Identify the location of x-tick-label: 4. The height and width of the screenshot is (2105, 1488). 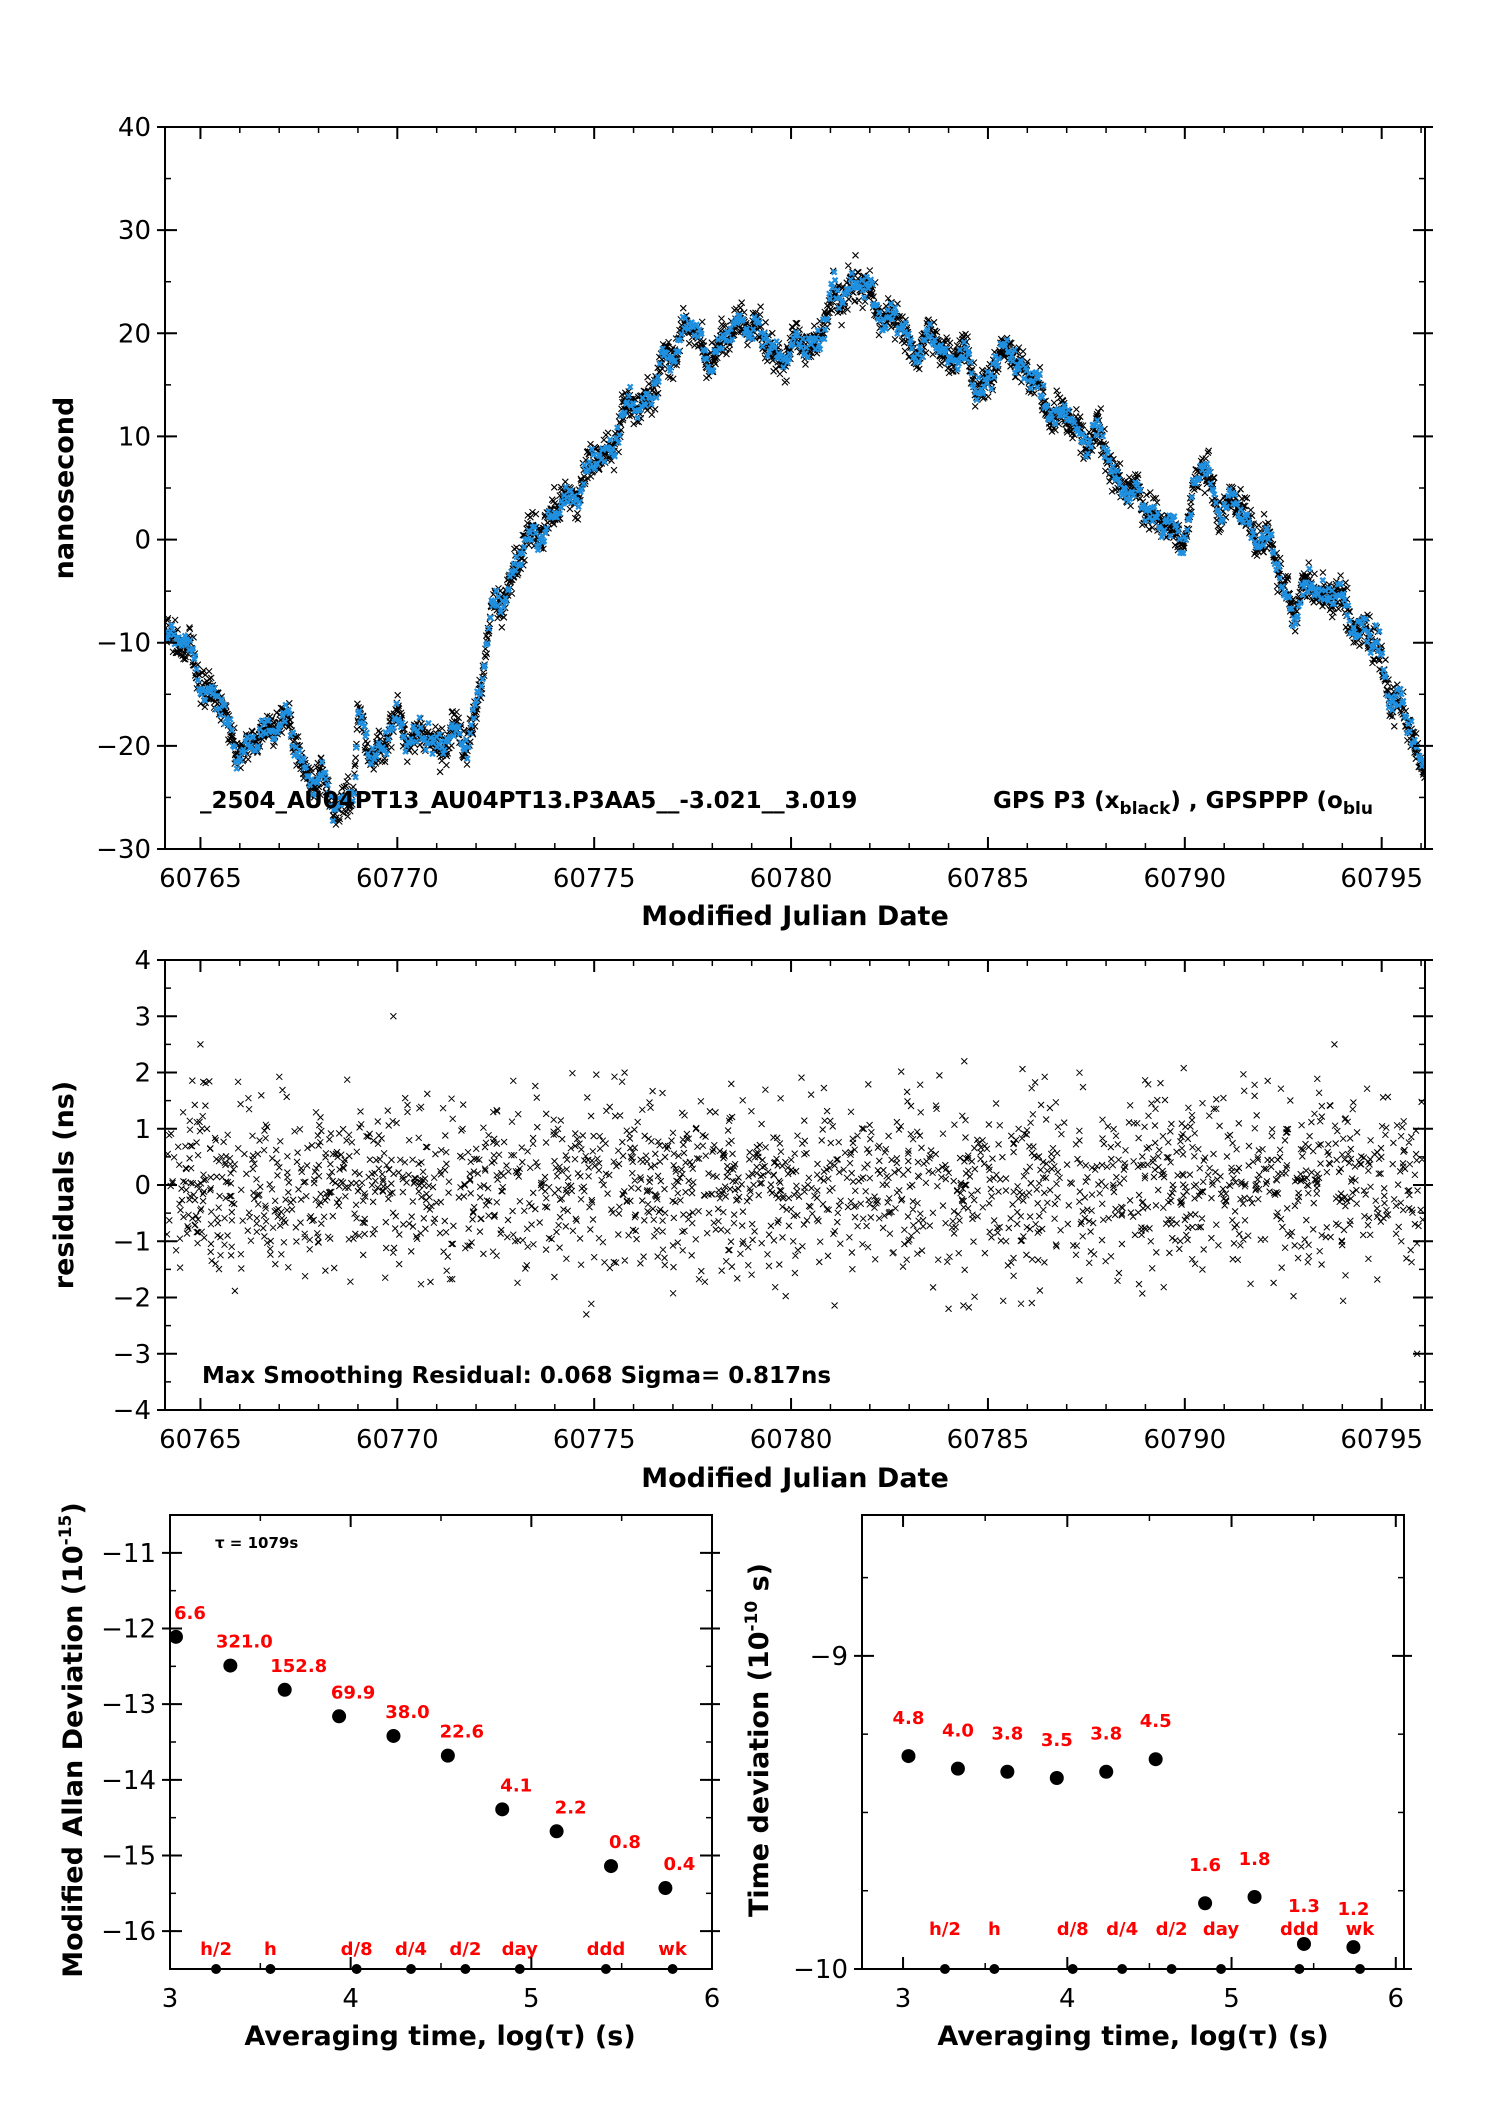
(1067, 1999).